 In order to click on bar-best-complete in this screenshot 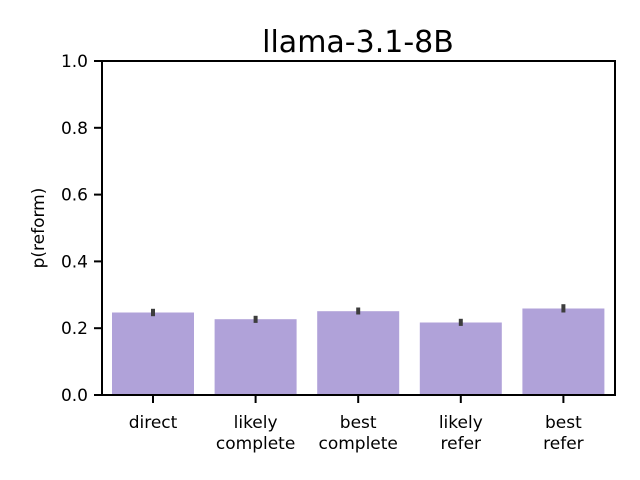, I will do `click(358, 353)`.